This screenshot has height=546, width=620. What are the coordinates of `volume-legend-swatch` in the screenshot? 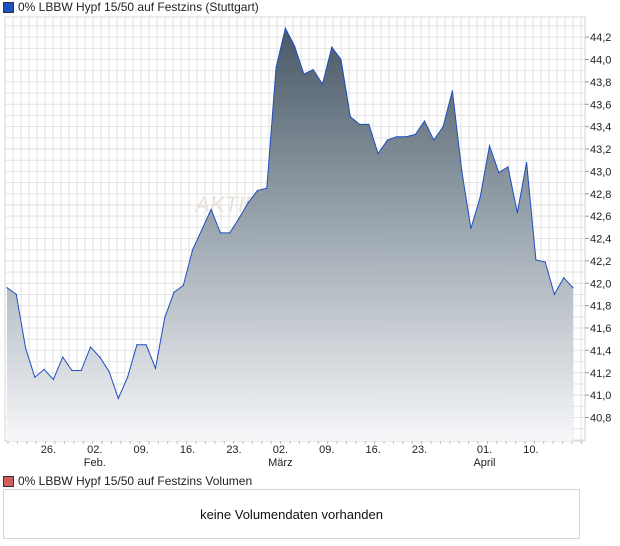 It's located at (8, 481).